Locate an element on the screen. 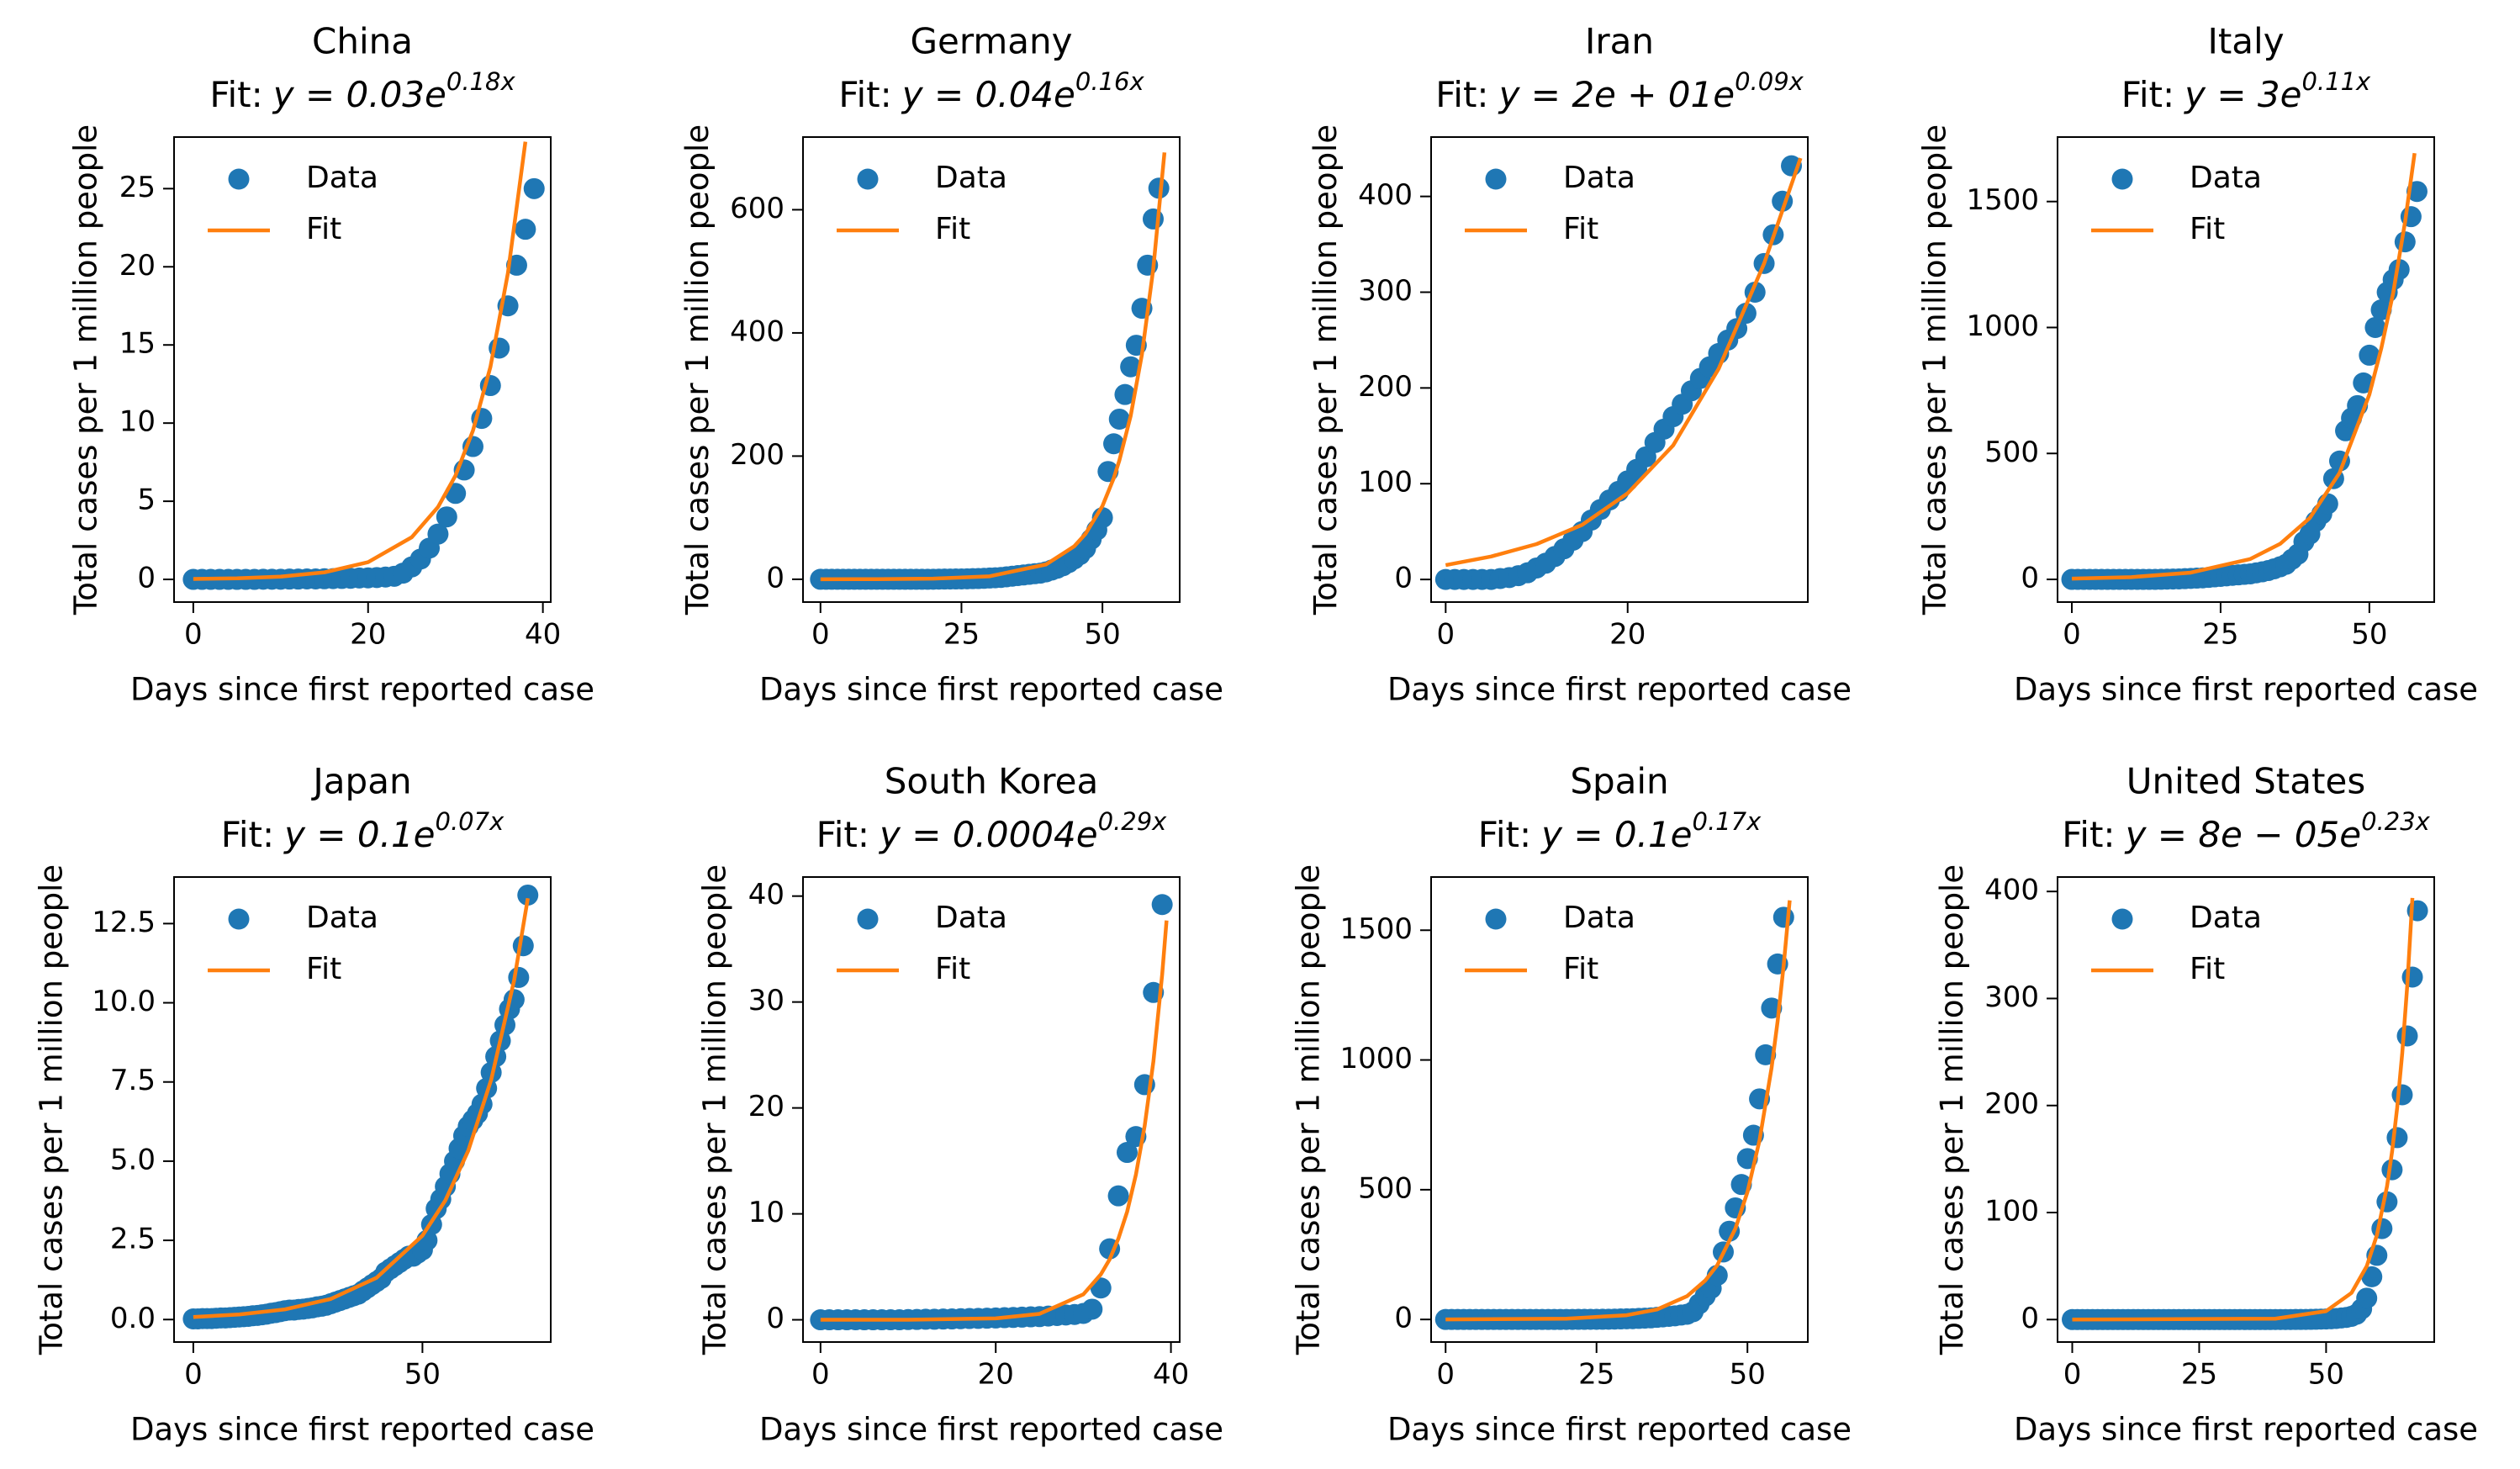  y-tick-label: 40 is located at coordinates (766, 895).